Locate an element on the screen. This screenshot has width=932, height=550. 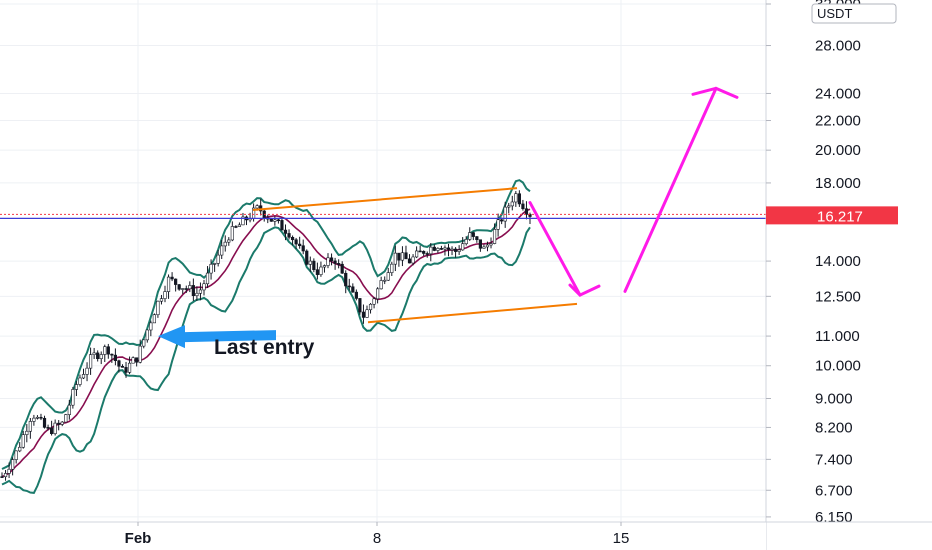
y-tick-label: 9.000 is located at coordinates (834, 398).